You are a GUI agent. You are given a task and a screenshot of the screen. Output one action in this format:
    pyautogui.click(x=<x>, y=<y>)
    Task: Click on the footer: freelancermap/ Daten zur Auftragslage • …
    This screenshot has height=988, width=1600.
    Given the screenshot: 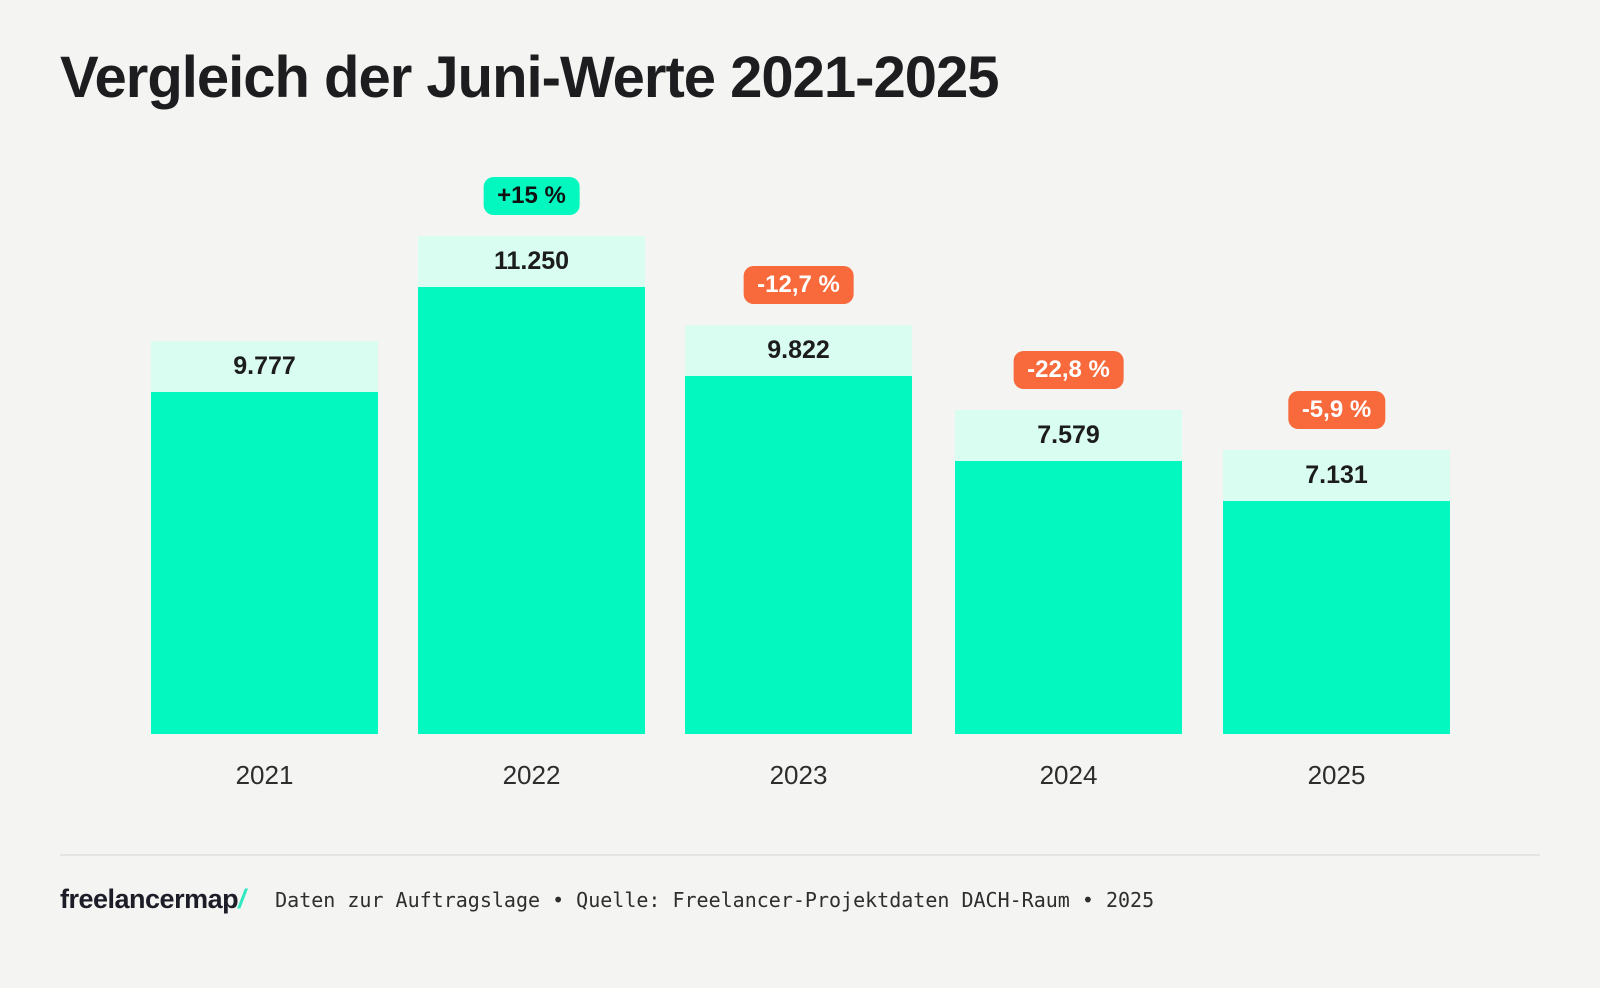 What is the action you would take?
    pyautogui.click(x=607, y=899)
    